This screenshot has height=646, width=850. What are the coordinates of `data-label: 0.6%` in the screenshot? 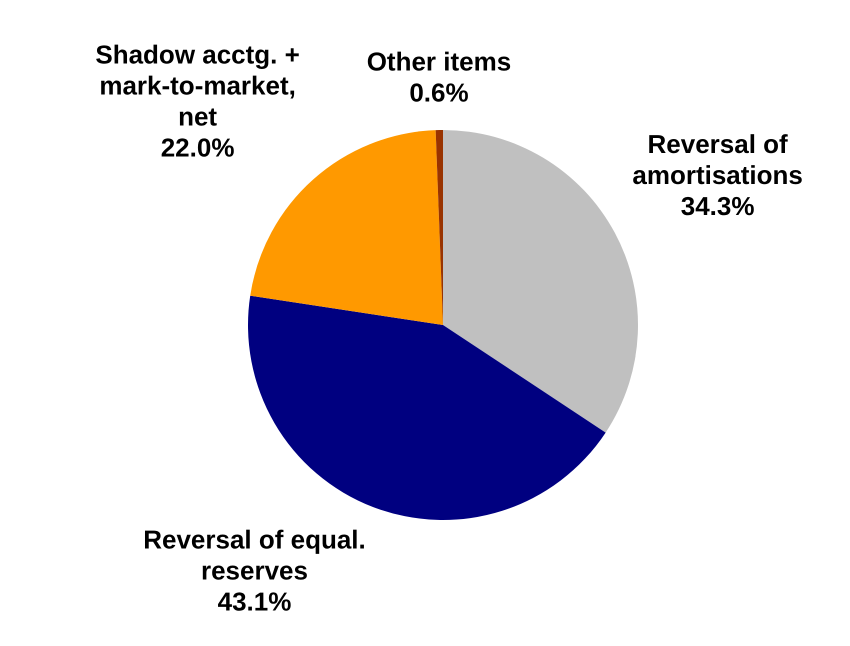 It's located at (439, 93).